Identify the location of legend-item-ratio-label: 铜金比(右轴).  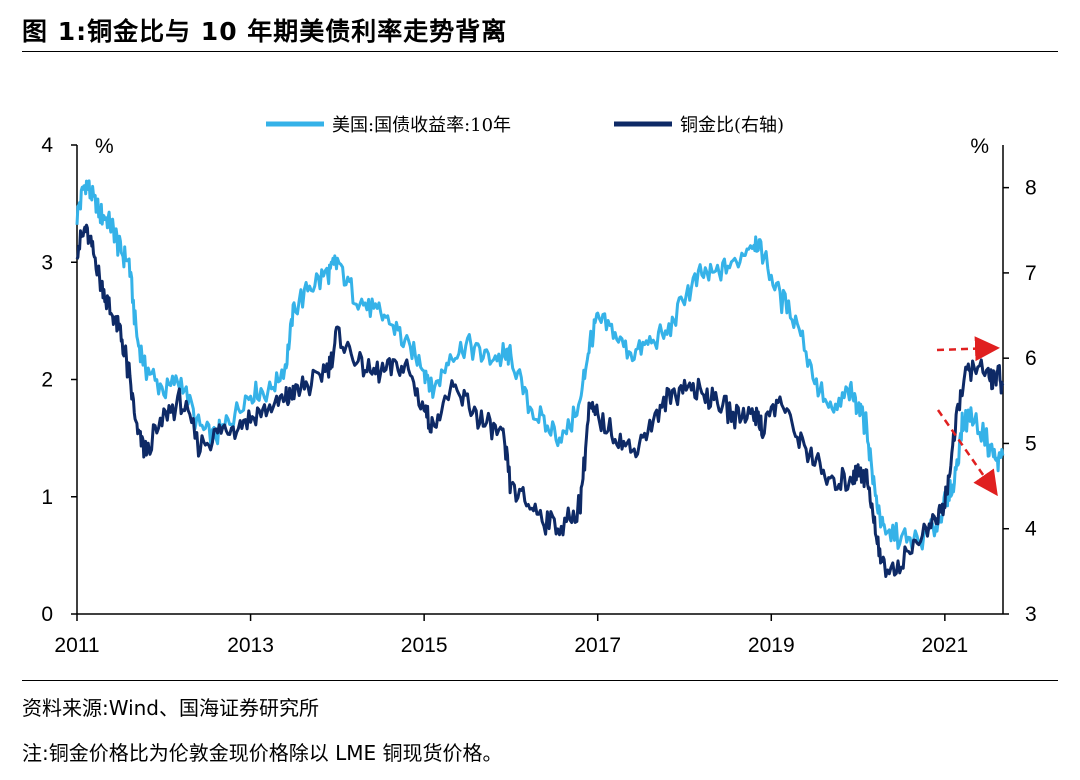
(732, 125).